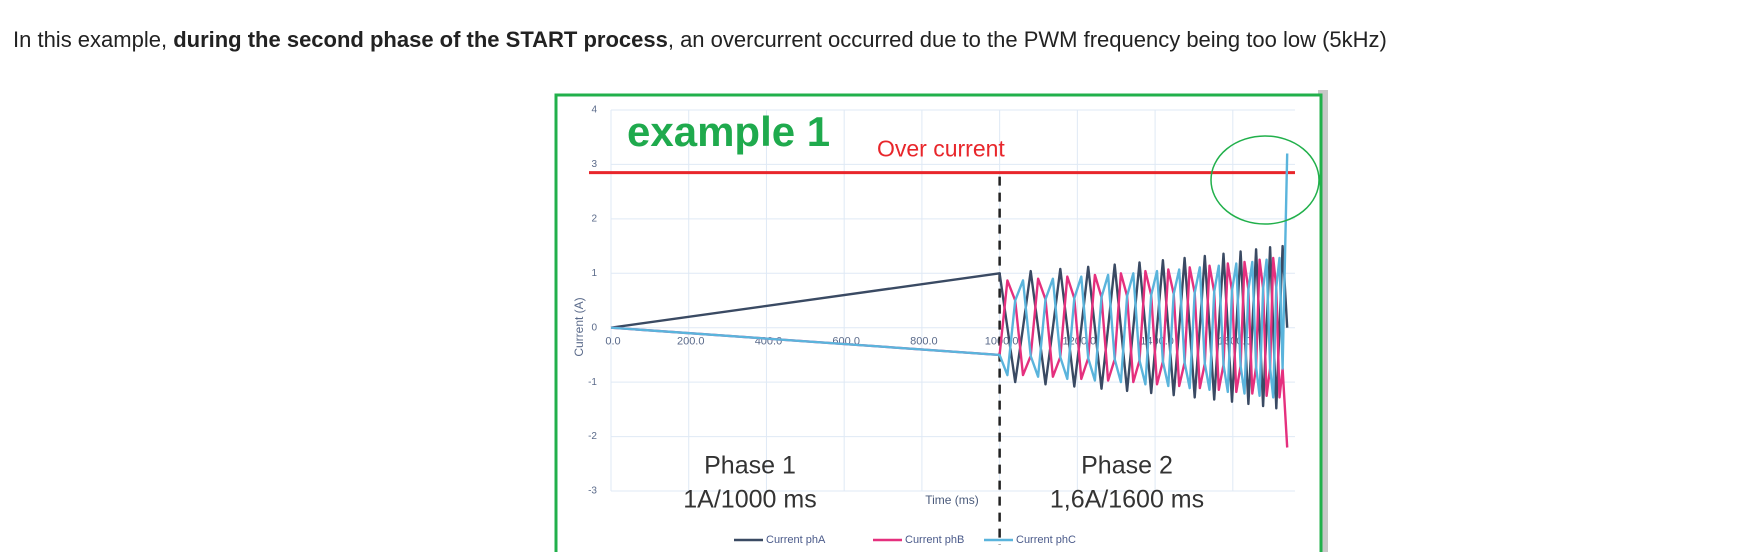 The width and height of the screenshot is (1741, 552). Describe the element at coordinates (594, 273) in the screenshot. I see `y-tick-label: 1` at that location.